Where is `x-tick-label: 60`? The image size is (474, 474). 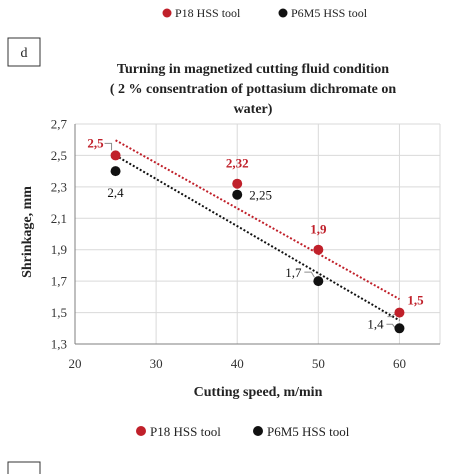 x-tick-label: 60 is located at coordinates (399, 363).